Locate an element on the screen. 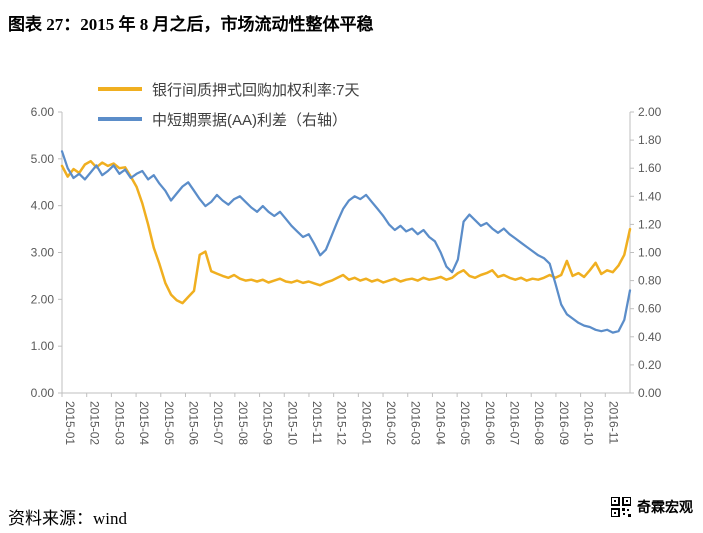 Image resolution: width=703 pixels, height=533 pixels. svg-text: 0.20 is located at coordinates (650, 365).